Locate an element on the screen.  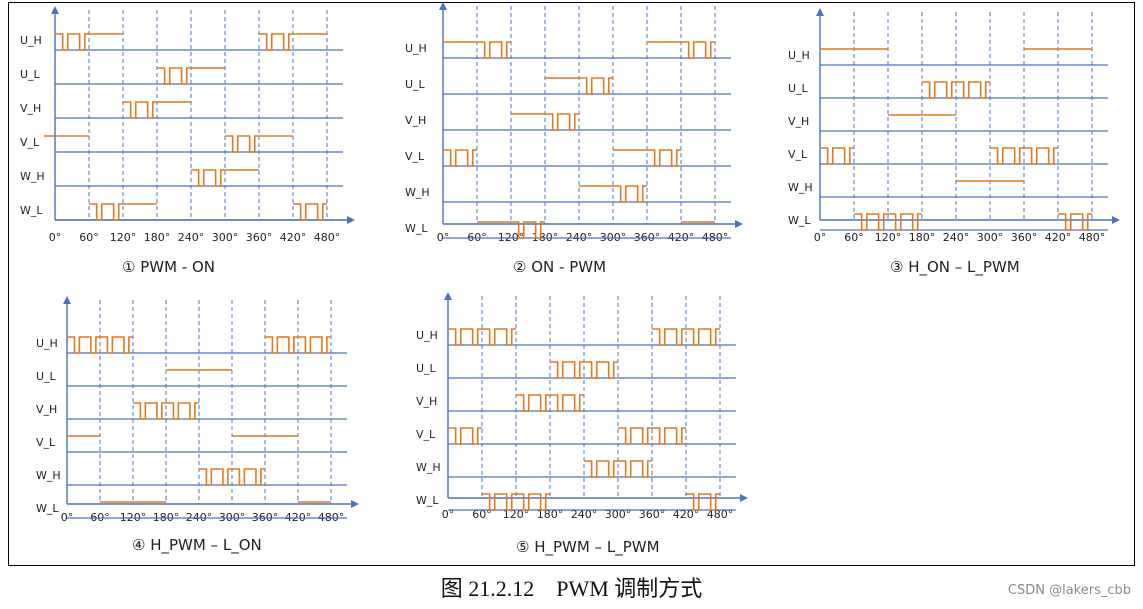
panel-caption: ③ H_ON – L_PWM is located at coordinates (955, 267).